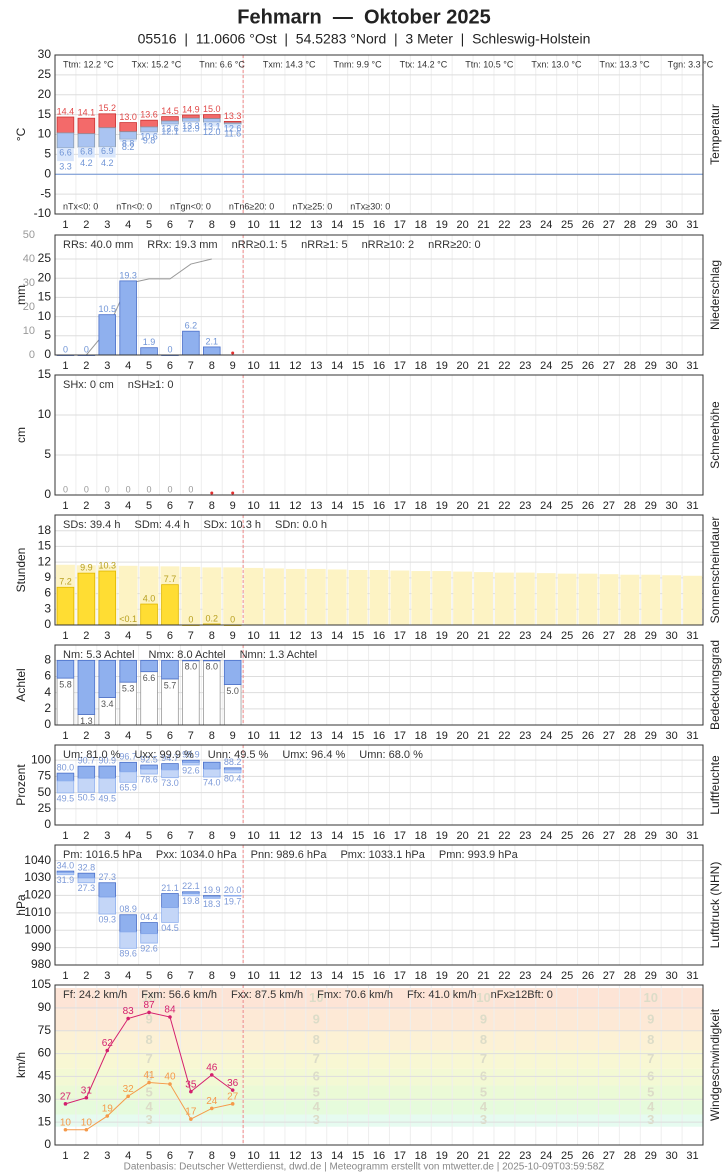 The image size is (728, 1175). I want to click on y2-tick-label: 50, so click(29, 235).